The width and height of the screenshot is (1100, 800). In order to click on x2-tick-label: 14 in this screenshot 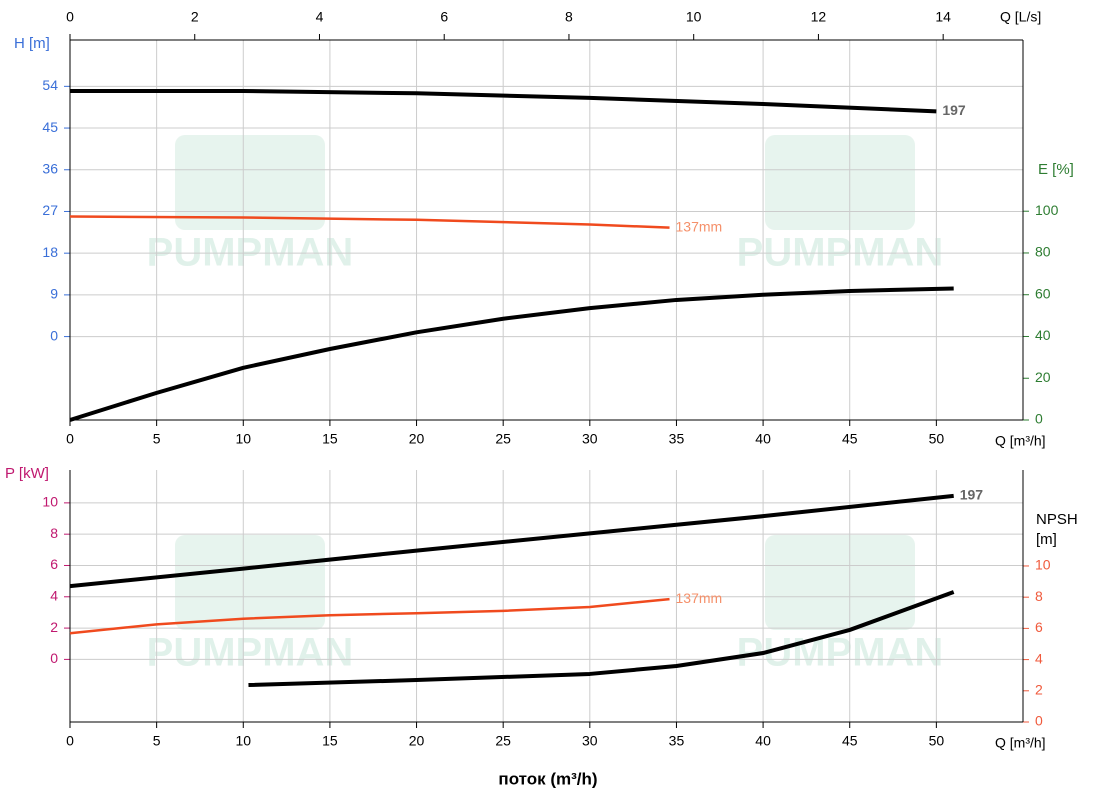, I will do `click(943, 17)`.